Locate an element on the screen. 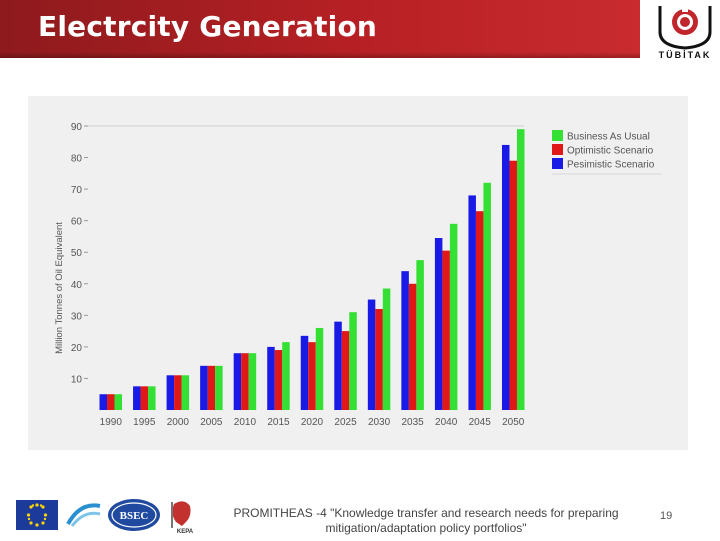 This screenshot has height=541, width=720. title-bar: Electrcity Generation is located at coordinates (320, 29).